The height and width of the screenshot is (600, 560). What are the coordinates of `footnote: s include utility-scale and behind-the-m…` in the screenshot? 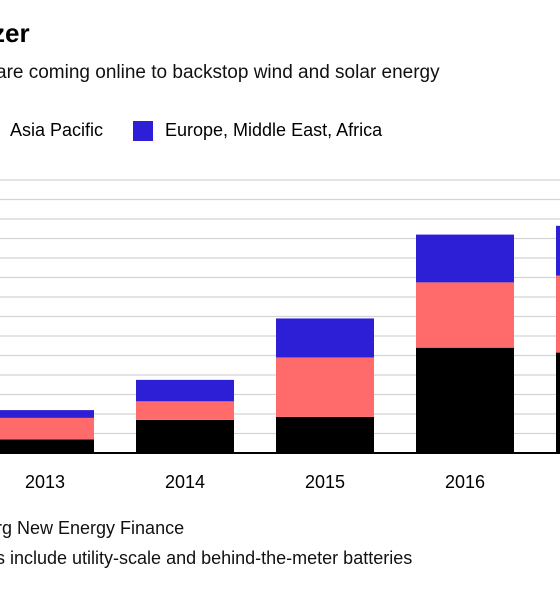 It's located at (206, 558).